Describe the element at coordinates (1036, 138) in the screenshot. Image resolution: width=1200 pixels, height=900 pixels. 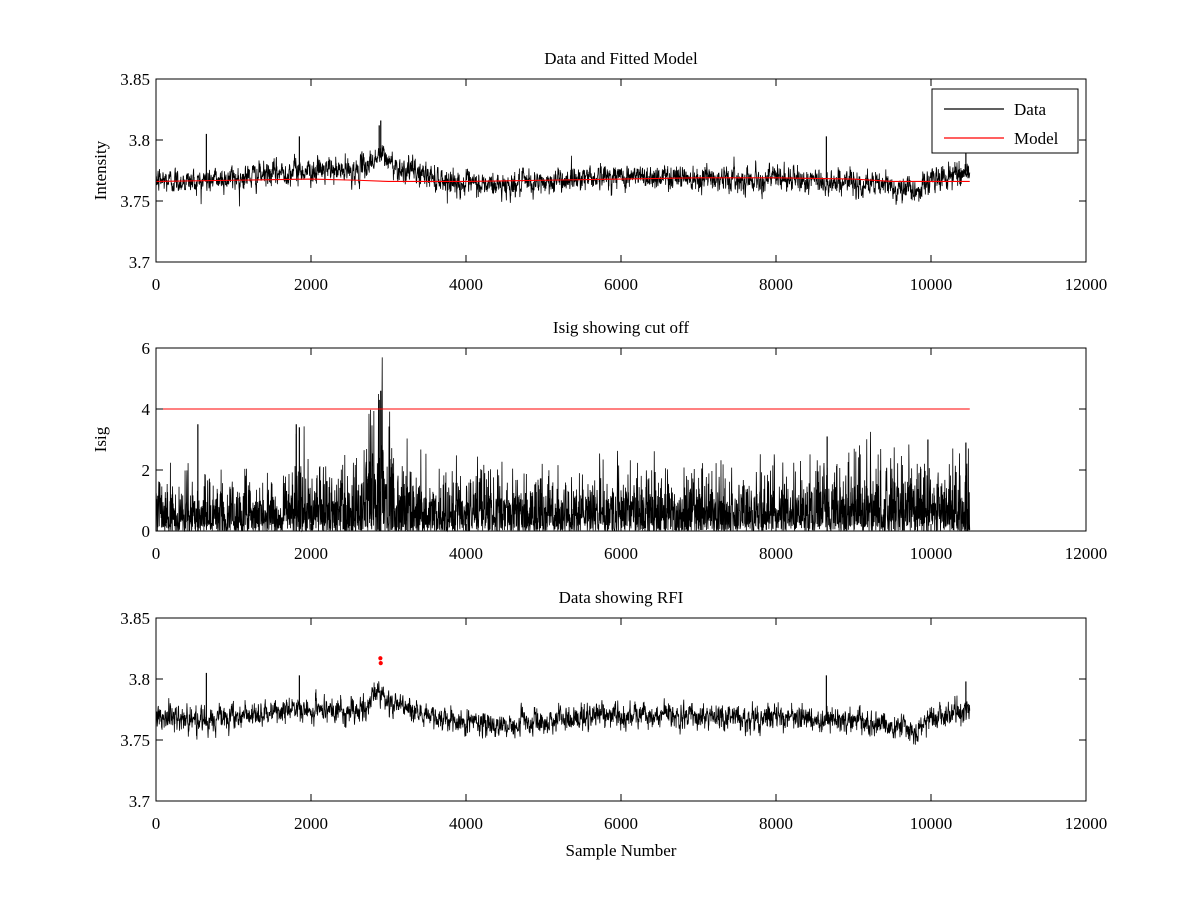
I see `legend-label-model: Model` at that location.